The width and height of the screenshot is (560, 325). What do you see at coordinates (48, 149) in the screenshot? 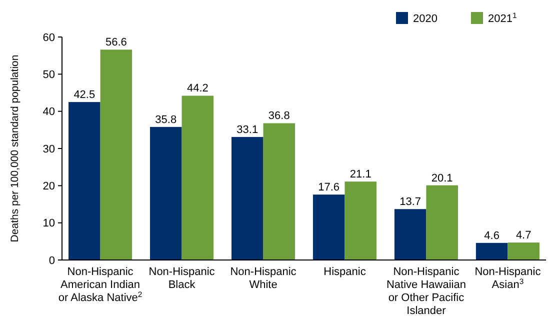
I see `y-tick-label: 30` at bounding box center [48, 149].